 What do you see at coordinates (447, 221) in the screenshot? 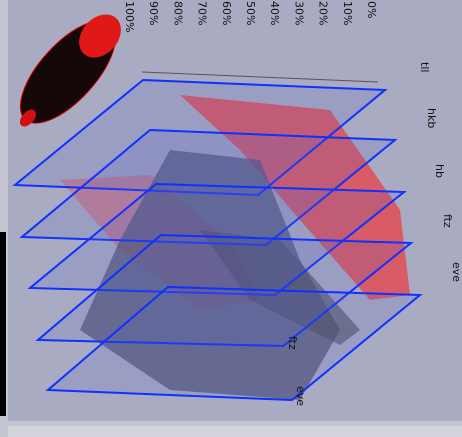
I see `gene-label: ftz` at bounding box center [447, 221].